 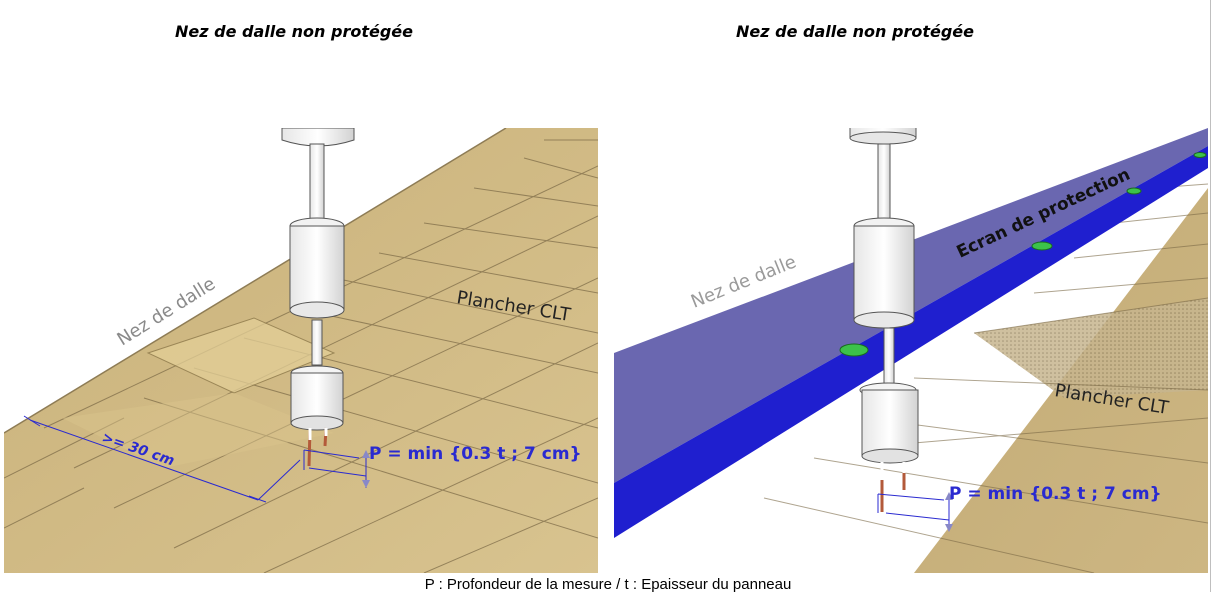 I want to click on left-depth-formula: P = min {0.3 t ; 7 cm}, so click(x=475, y=454).